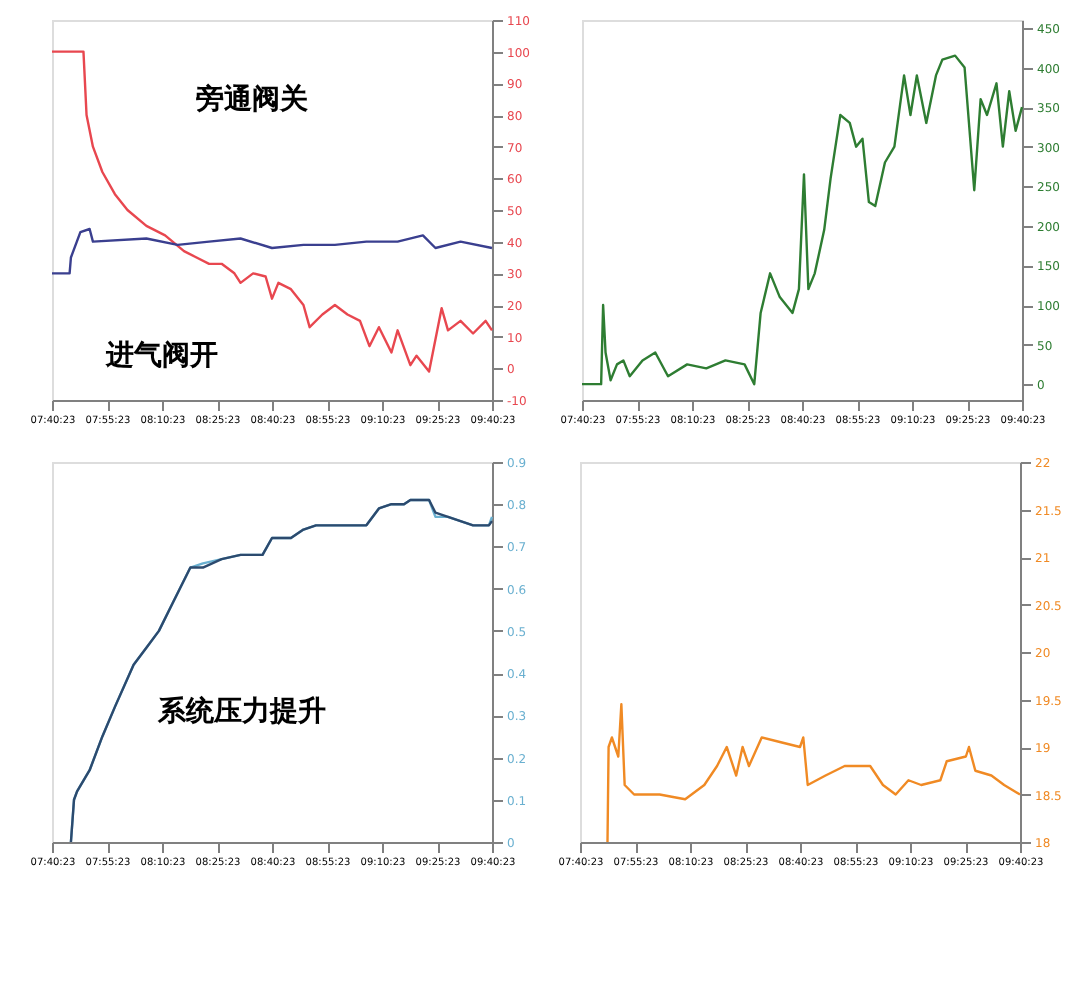 The width and height of the screenshot is (1076, 984). I want to click on annotation: 旁通阀关, so click(252, 99).